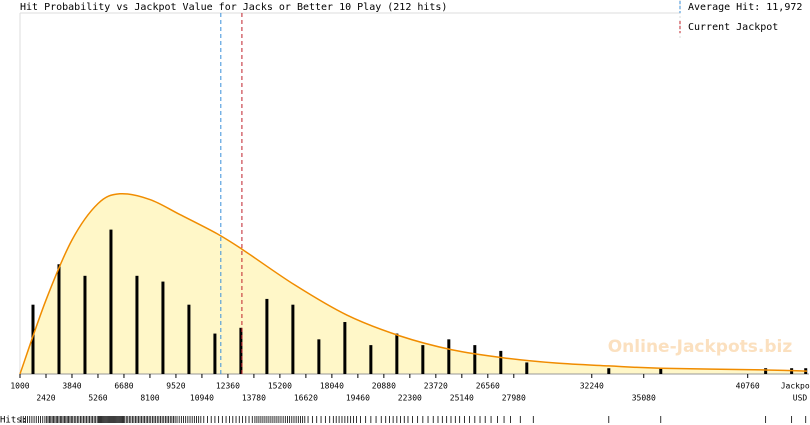  Describe the element at coordinates (19, 386) in the screenshot. I see `x-tick-label: 1000` at that location.